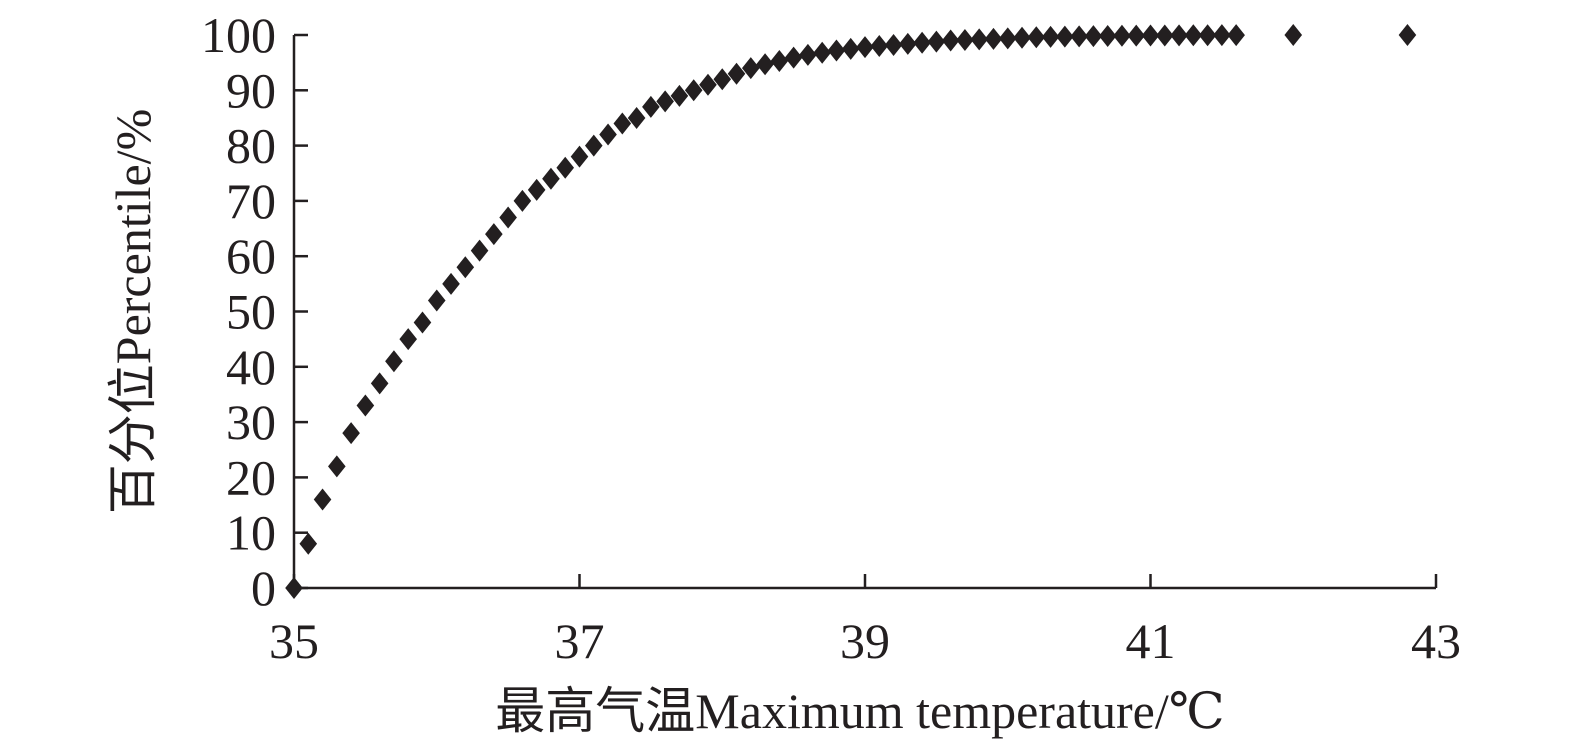 The image size is (1575, 752). I want to click on y-tick-label: 10, so click(251, 533).